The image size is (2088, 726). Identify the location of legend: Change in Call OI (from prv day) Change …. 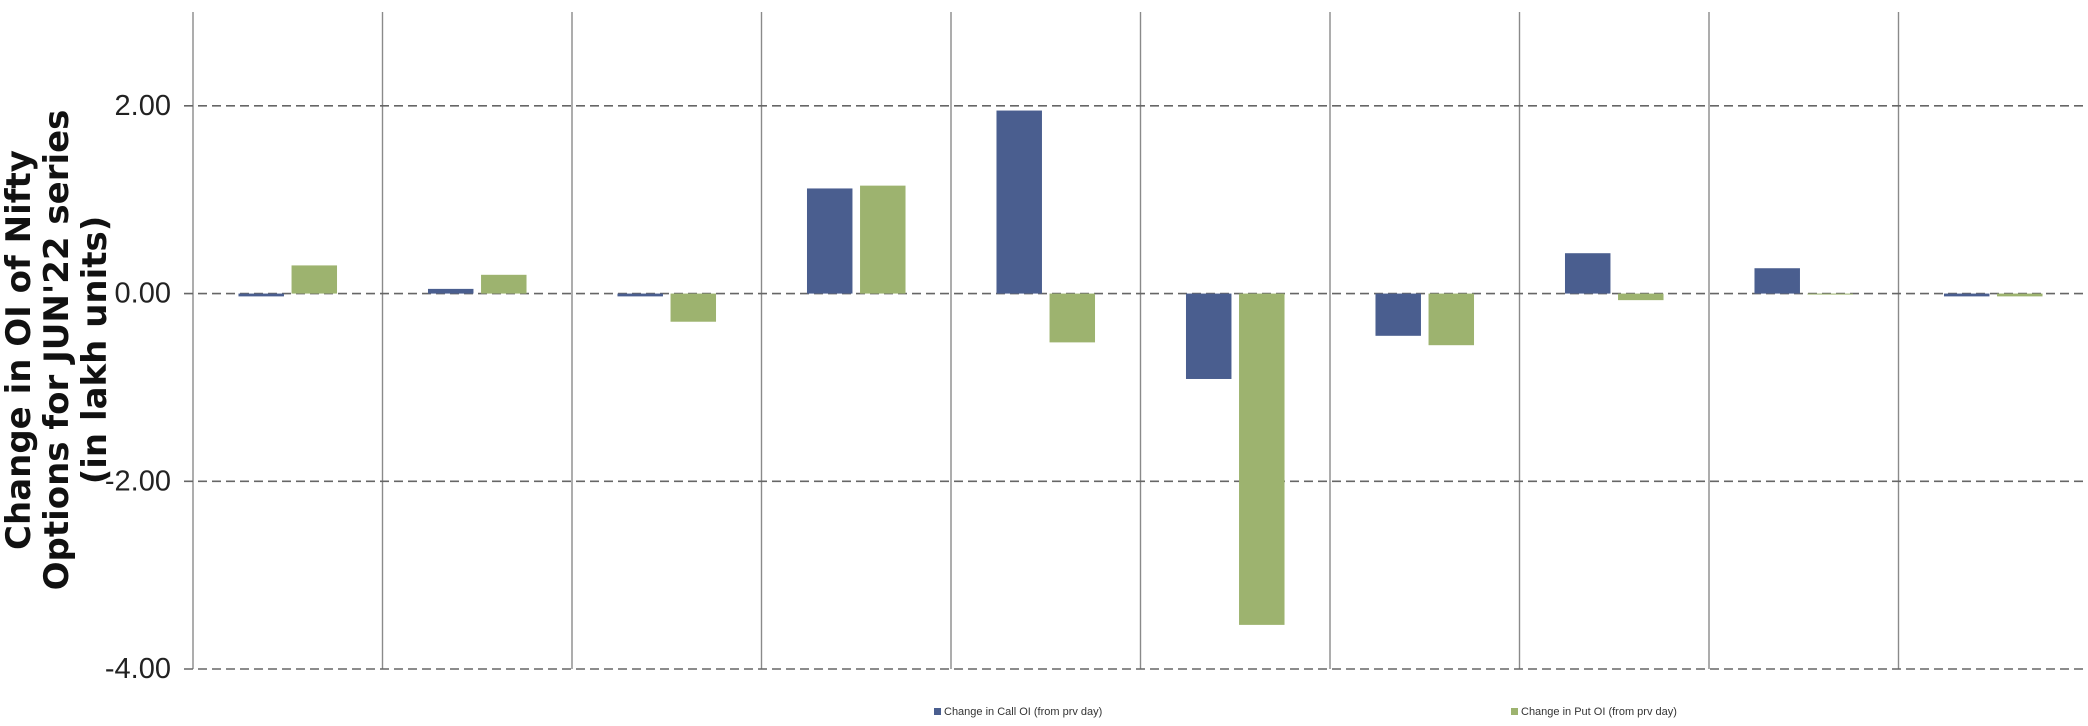
(1305, 712).